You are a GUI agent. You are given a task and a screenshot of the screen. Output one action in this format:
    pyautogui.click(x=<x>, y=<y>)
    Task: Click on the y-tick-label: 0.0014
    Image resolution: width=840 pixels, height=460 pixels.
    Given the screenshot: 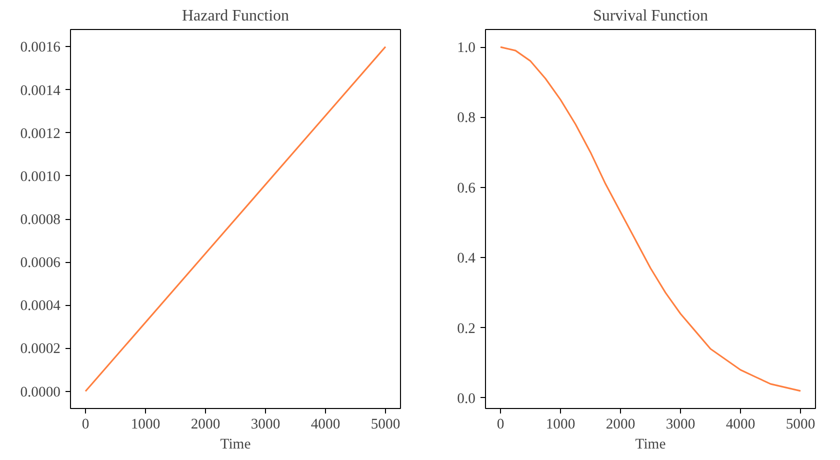 What is the action you would take?
    pyautogui.click(x=41, y=90)
    